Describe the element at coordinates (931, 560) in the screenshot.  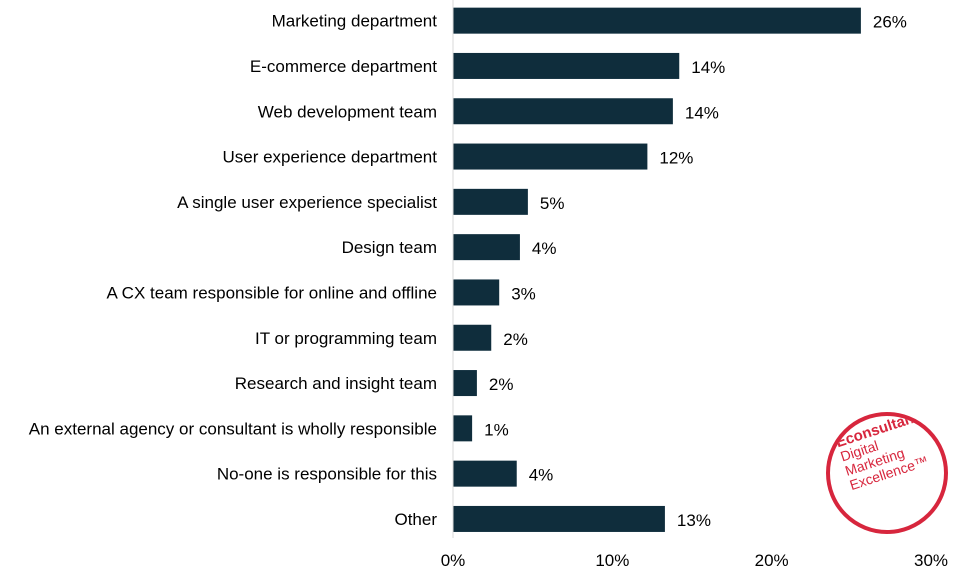
I see `x-tick-label: 30%` at that location.